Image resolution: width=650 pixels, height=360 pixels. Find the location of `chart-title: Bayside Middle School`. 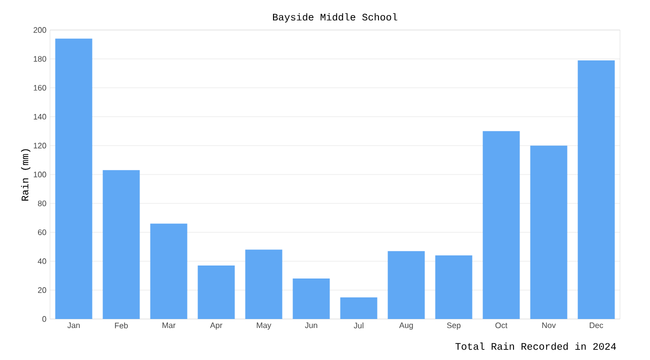

chart-title: Bayside Middle School is located at coordinates (335, 17).